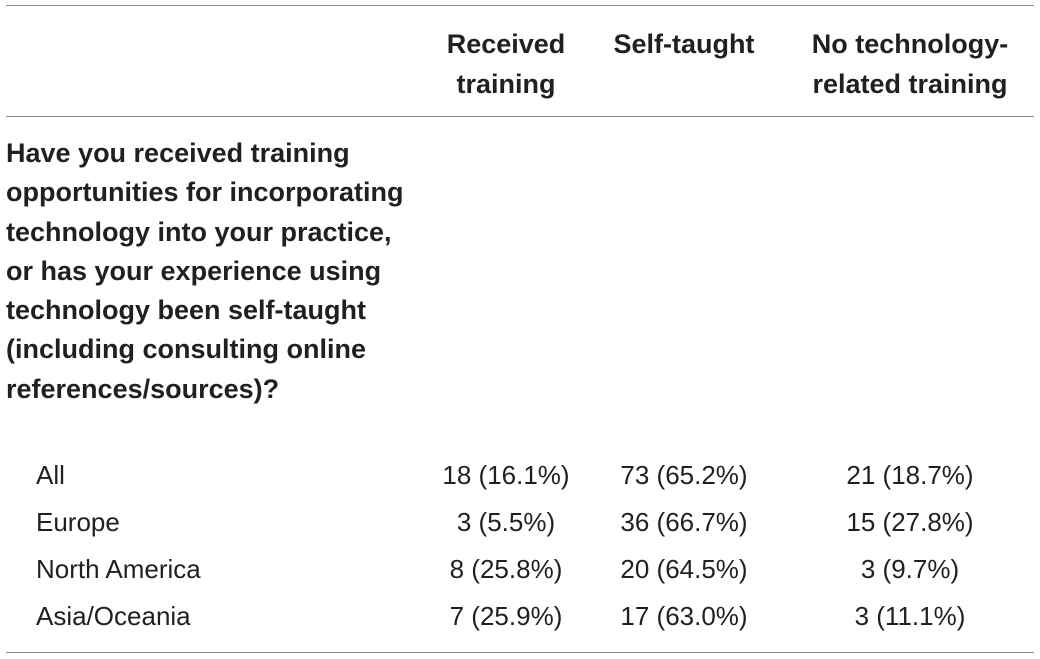 The image size is (1040, 659). I want to click on cell-received: 8 (25.8%), so click(506, 569).